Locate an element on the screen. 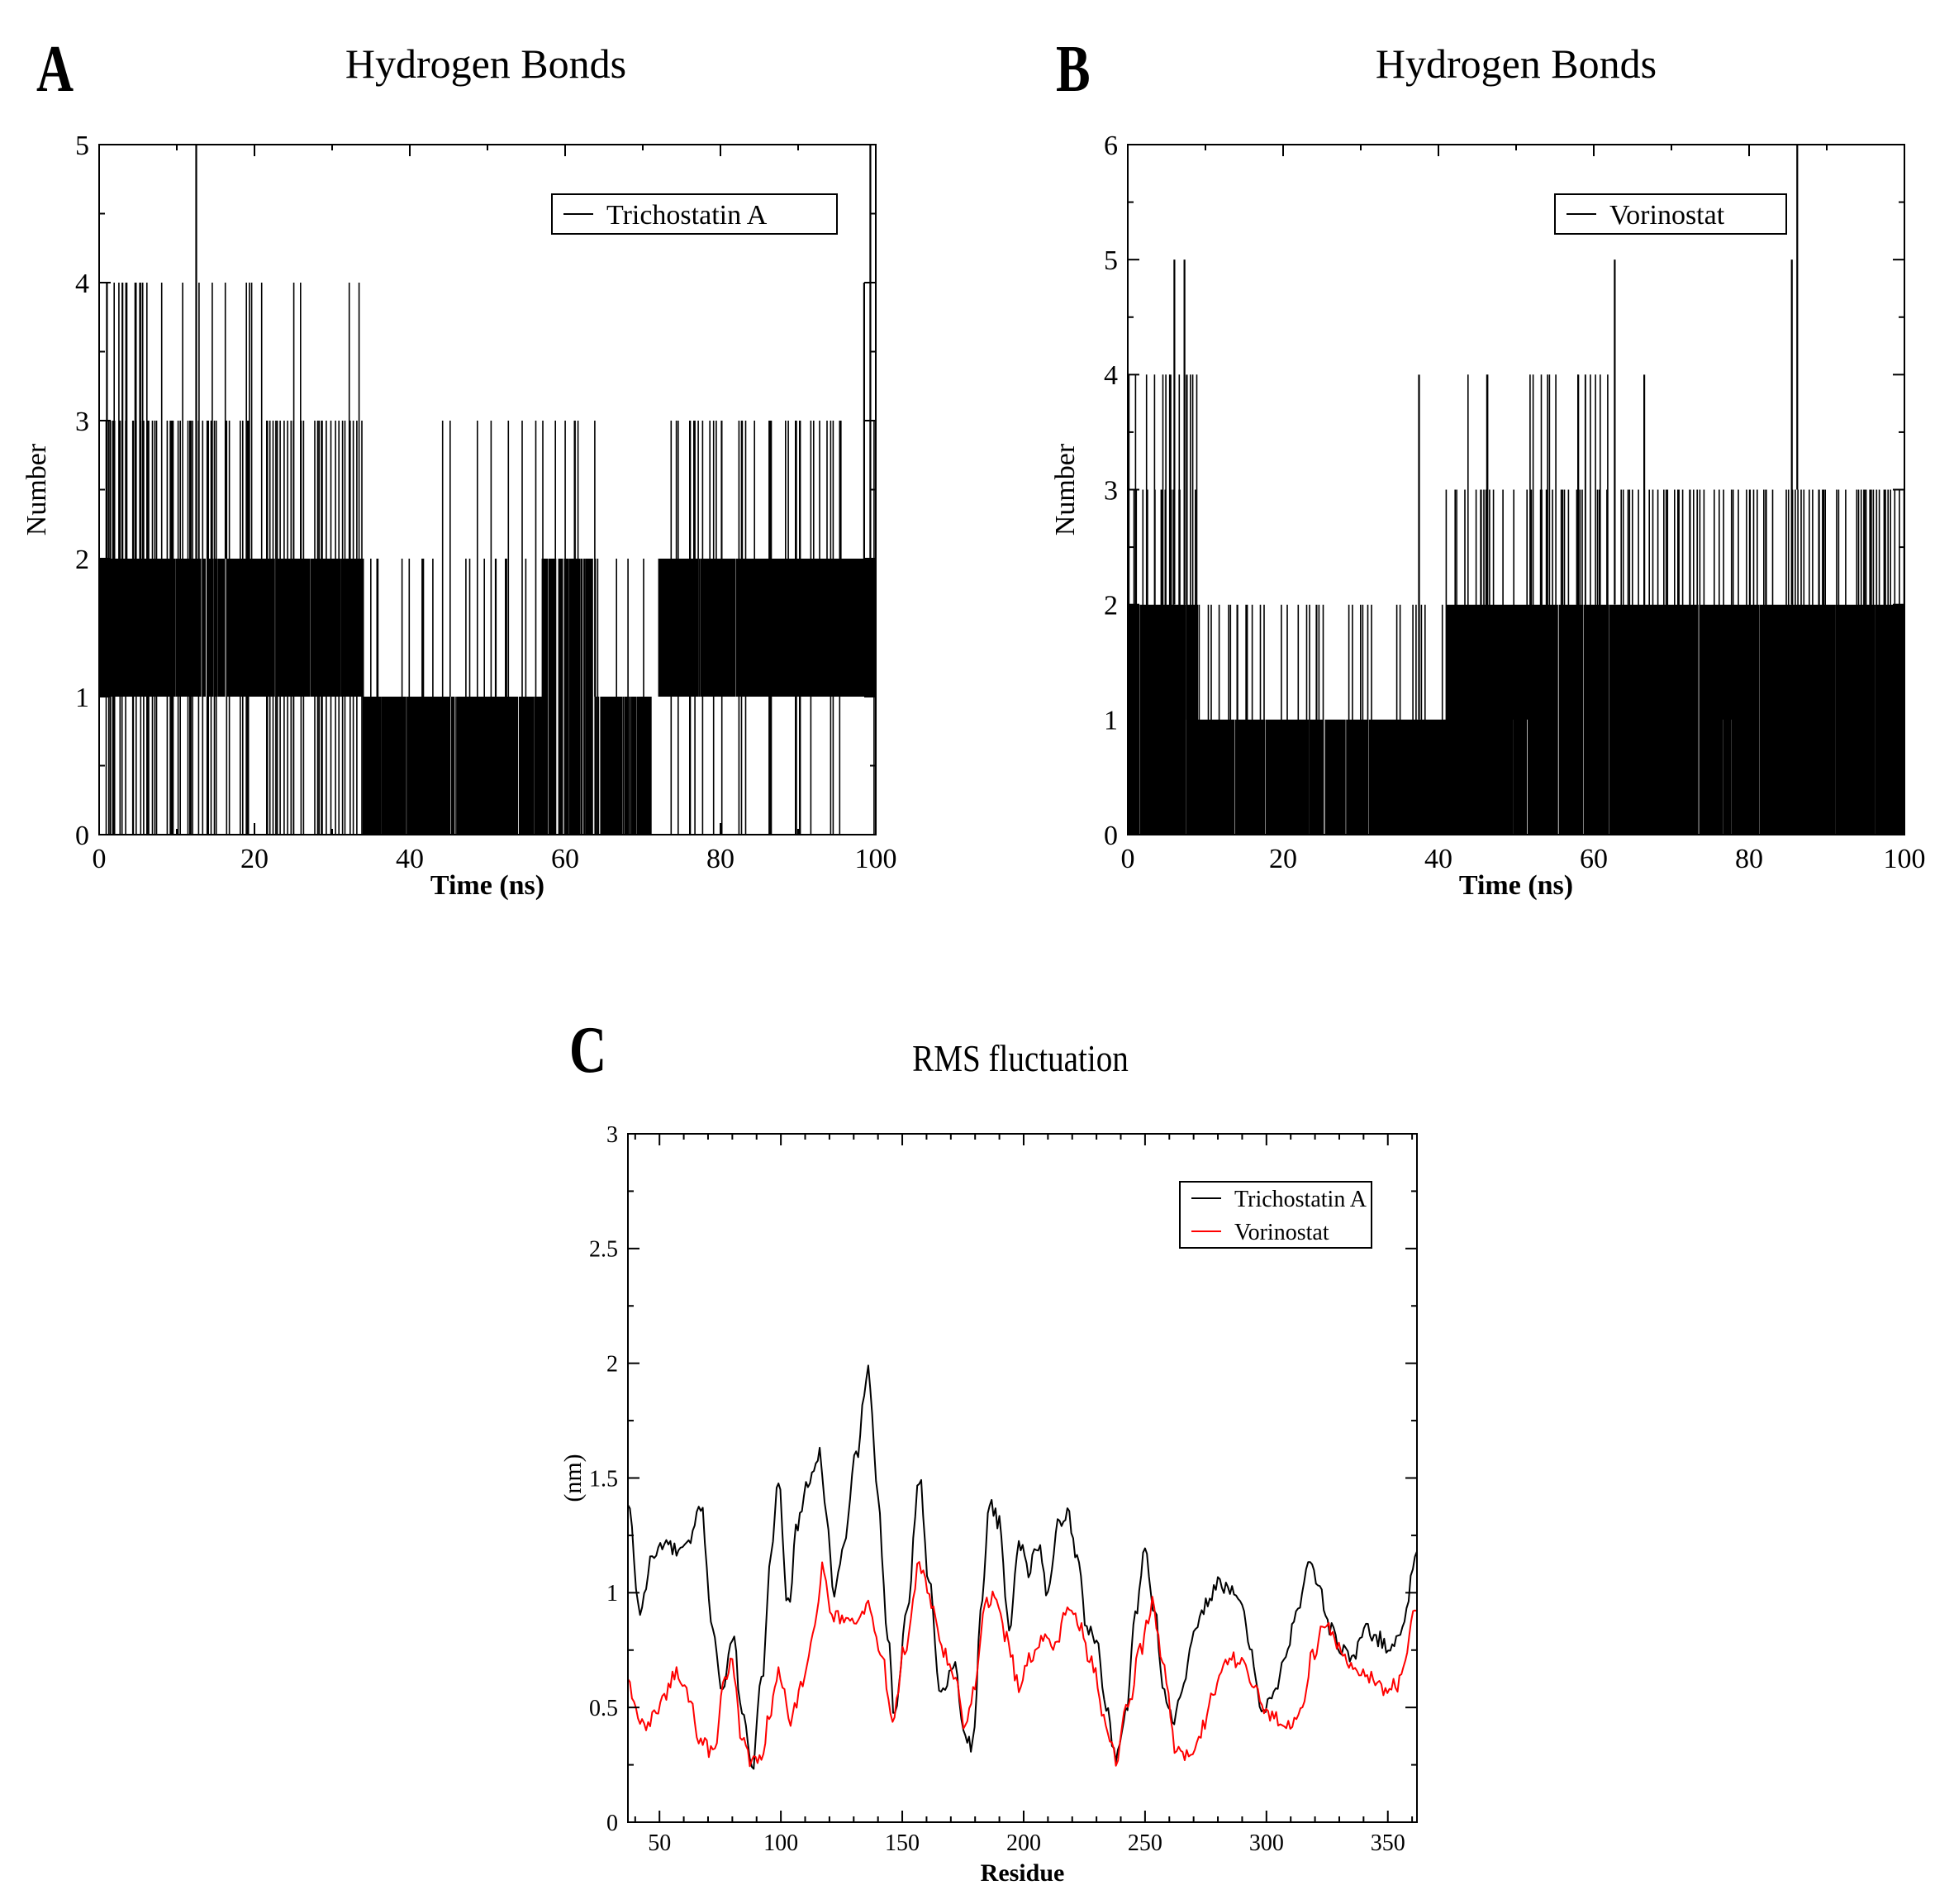 Image resolution: width=1954 pixels, height=1904 pixels. legend: Vorinostat is located at coordinates (1670, 214).